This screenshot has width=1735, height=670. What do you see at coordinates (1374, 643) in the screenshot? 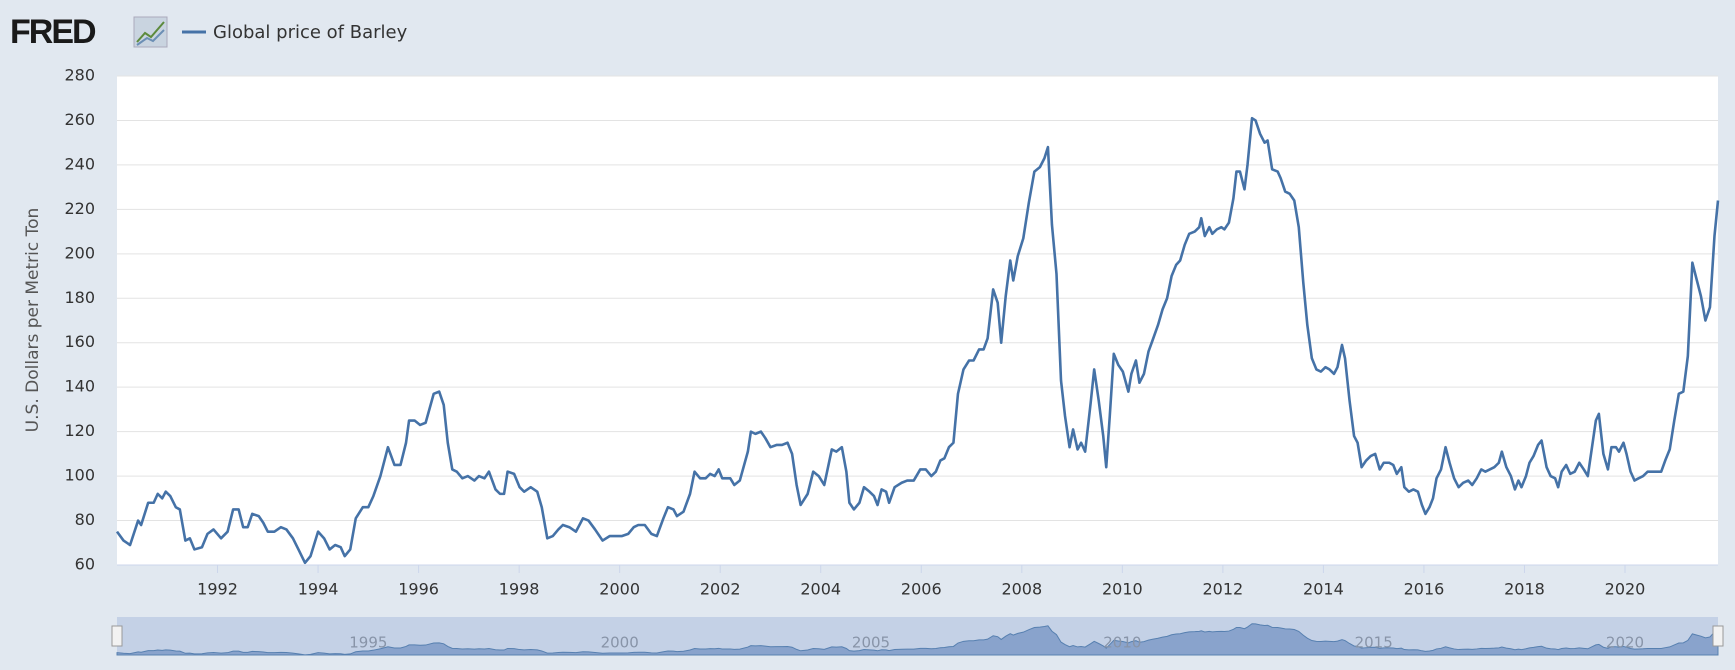
I see `navigator-tick-label: 2015` at bounding box center [1374, 643].